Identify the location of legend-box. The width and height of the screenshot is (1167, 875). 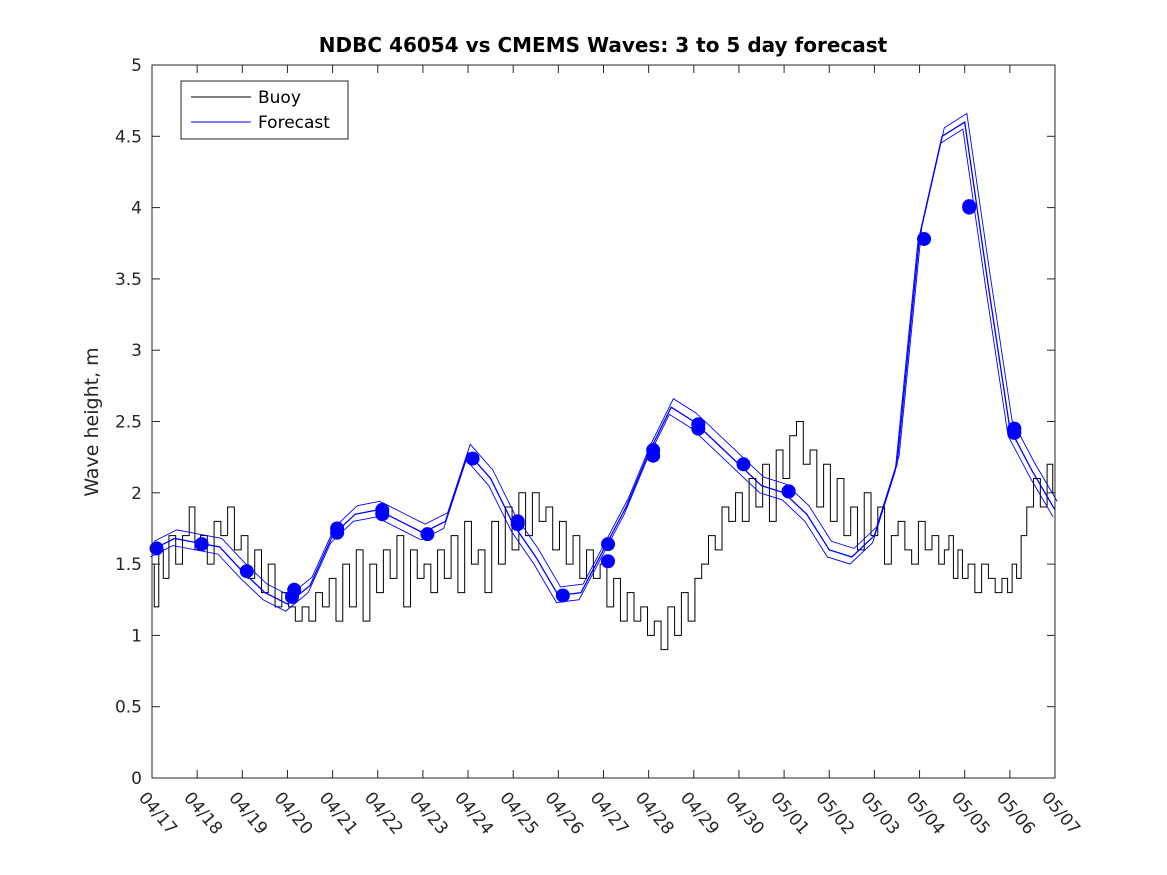
(264, 110).